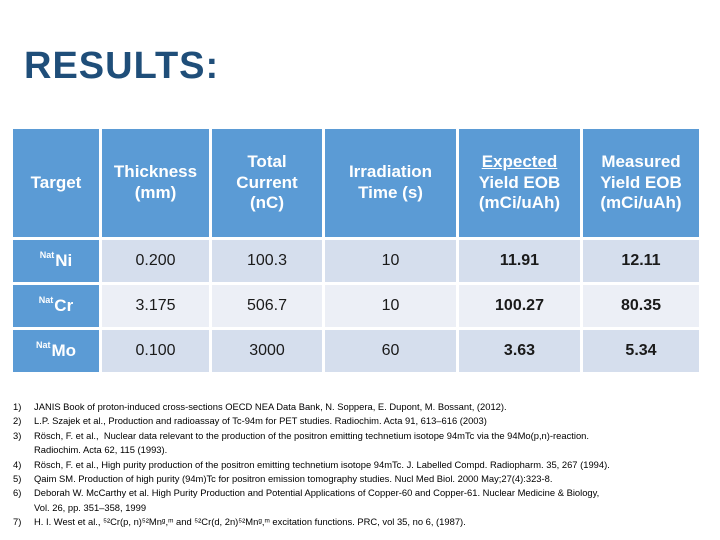 This screenshot has width=720, height=540. I want to click on cell-ni-current: 100.3, so click(267, 261).